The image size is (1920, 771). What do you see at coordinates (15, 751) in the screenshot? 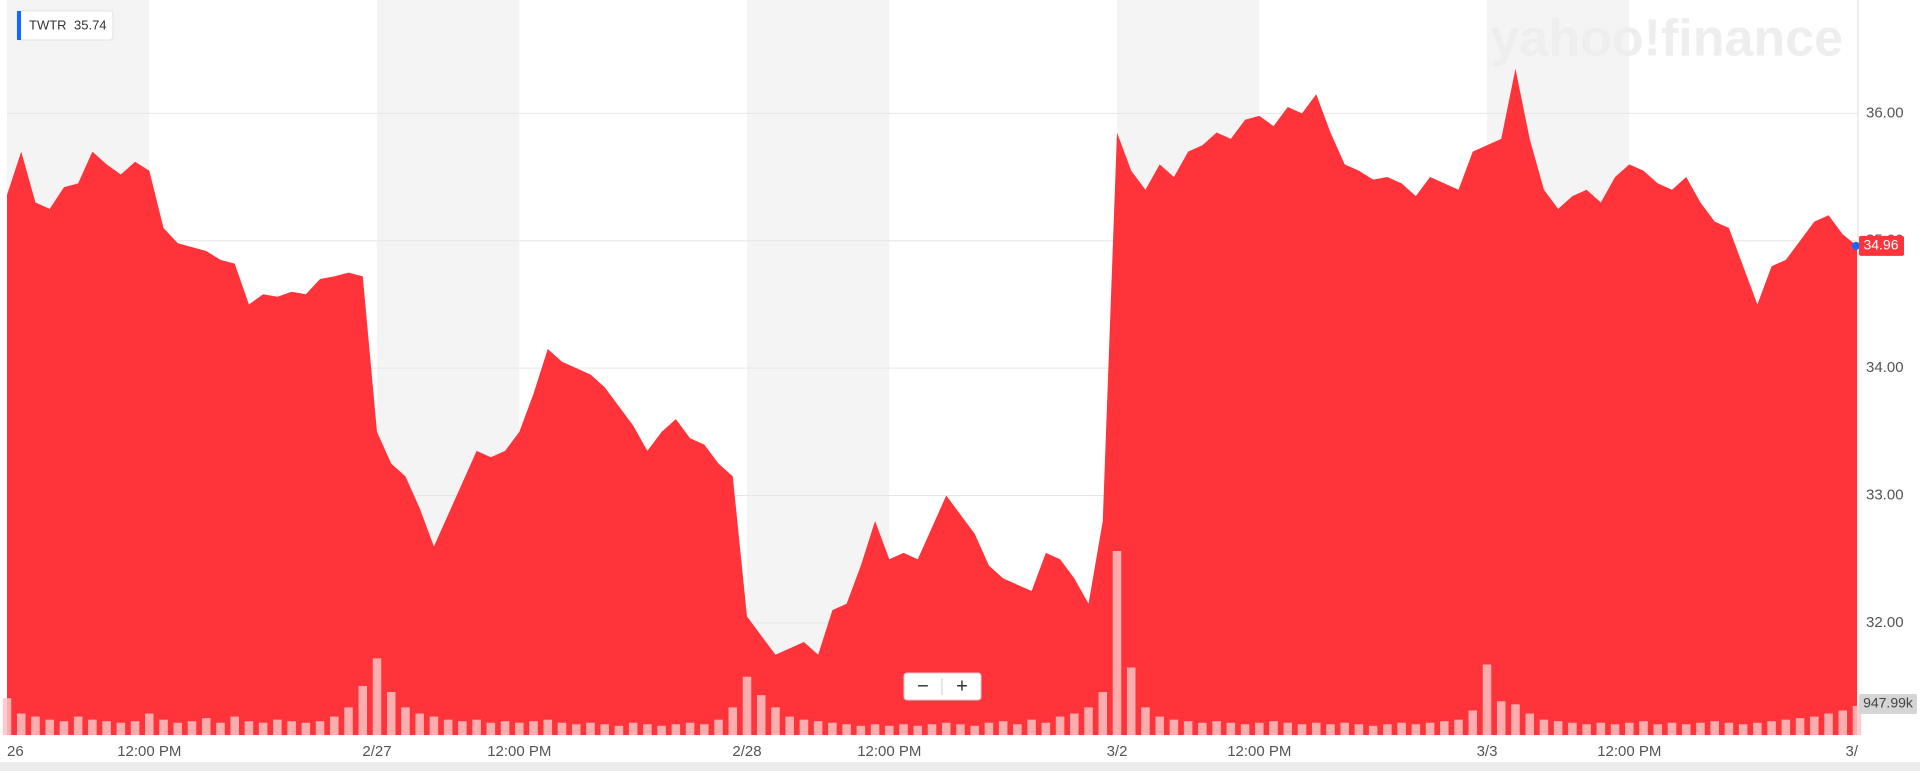
I see `x-tick-label: 26` at bounding box center [15, 751].